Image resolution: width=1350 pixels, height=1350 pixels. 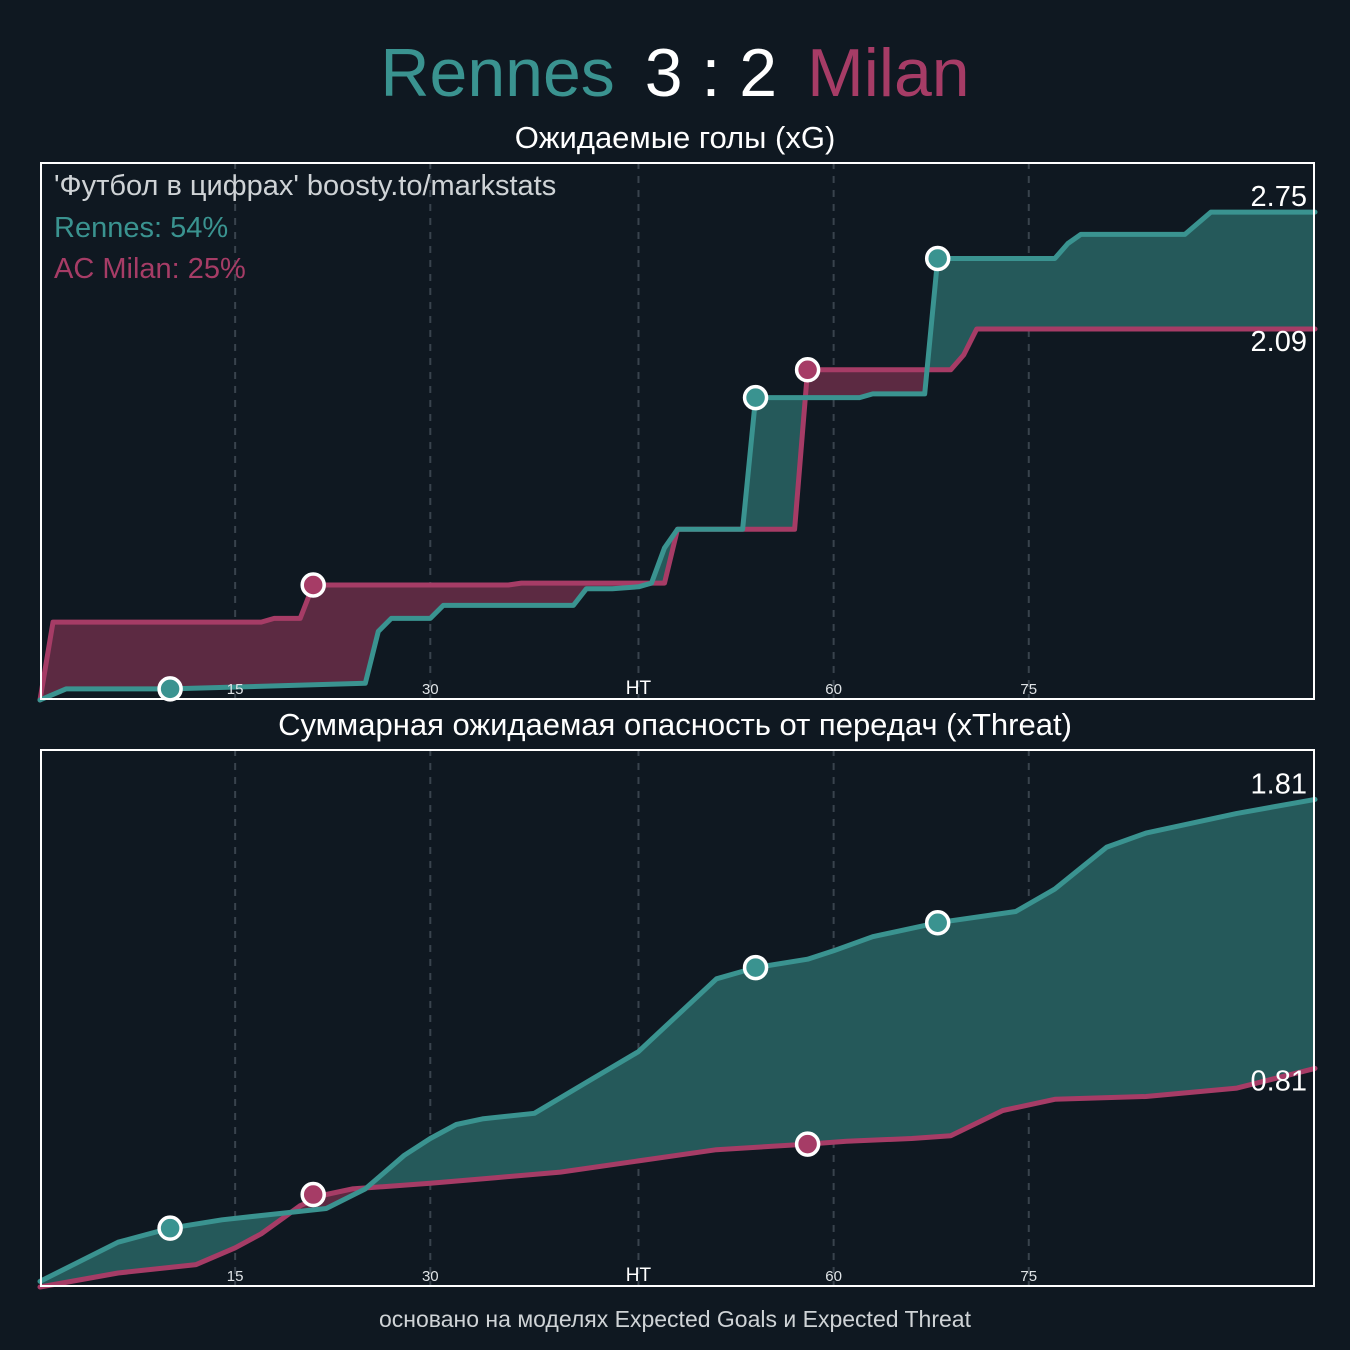 I want to click on xg-tick-label-4: 75, so click(x=1028, y=689).